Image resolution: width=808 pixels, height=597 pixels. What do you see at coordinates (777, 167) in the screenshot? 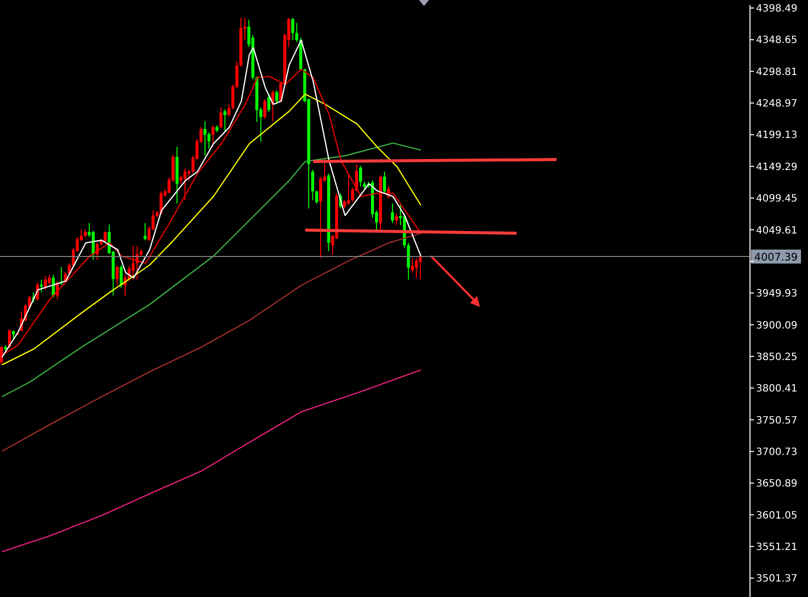
I see `y-tick-label: 4149.29` at bounding box center [777, 167].